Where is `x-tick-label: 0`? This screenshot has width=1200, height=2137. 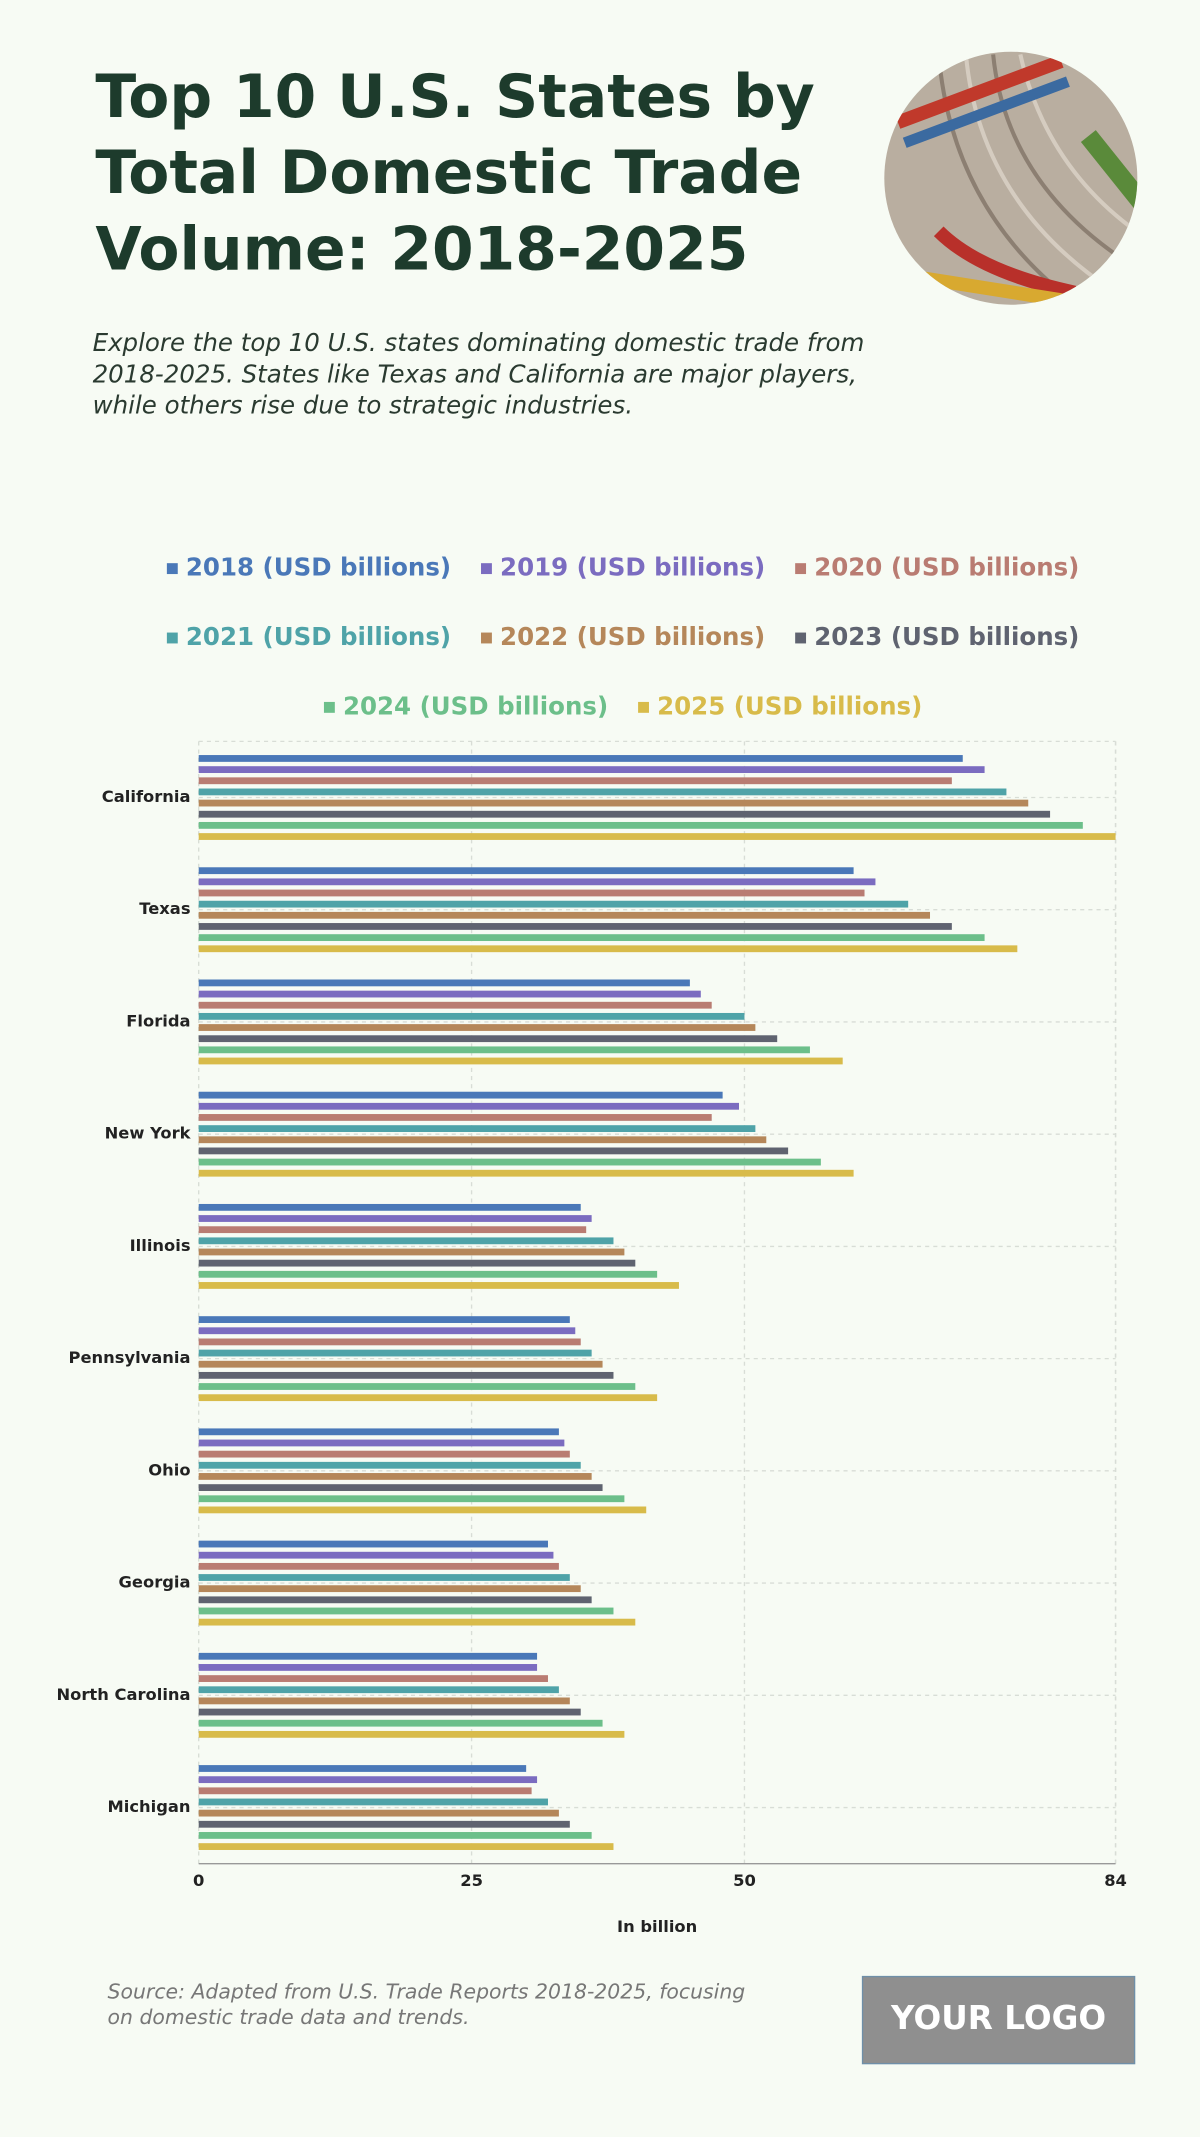 x-tick-label: 0 is located at coordinates (198, 1880).